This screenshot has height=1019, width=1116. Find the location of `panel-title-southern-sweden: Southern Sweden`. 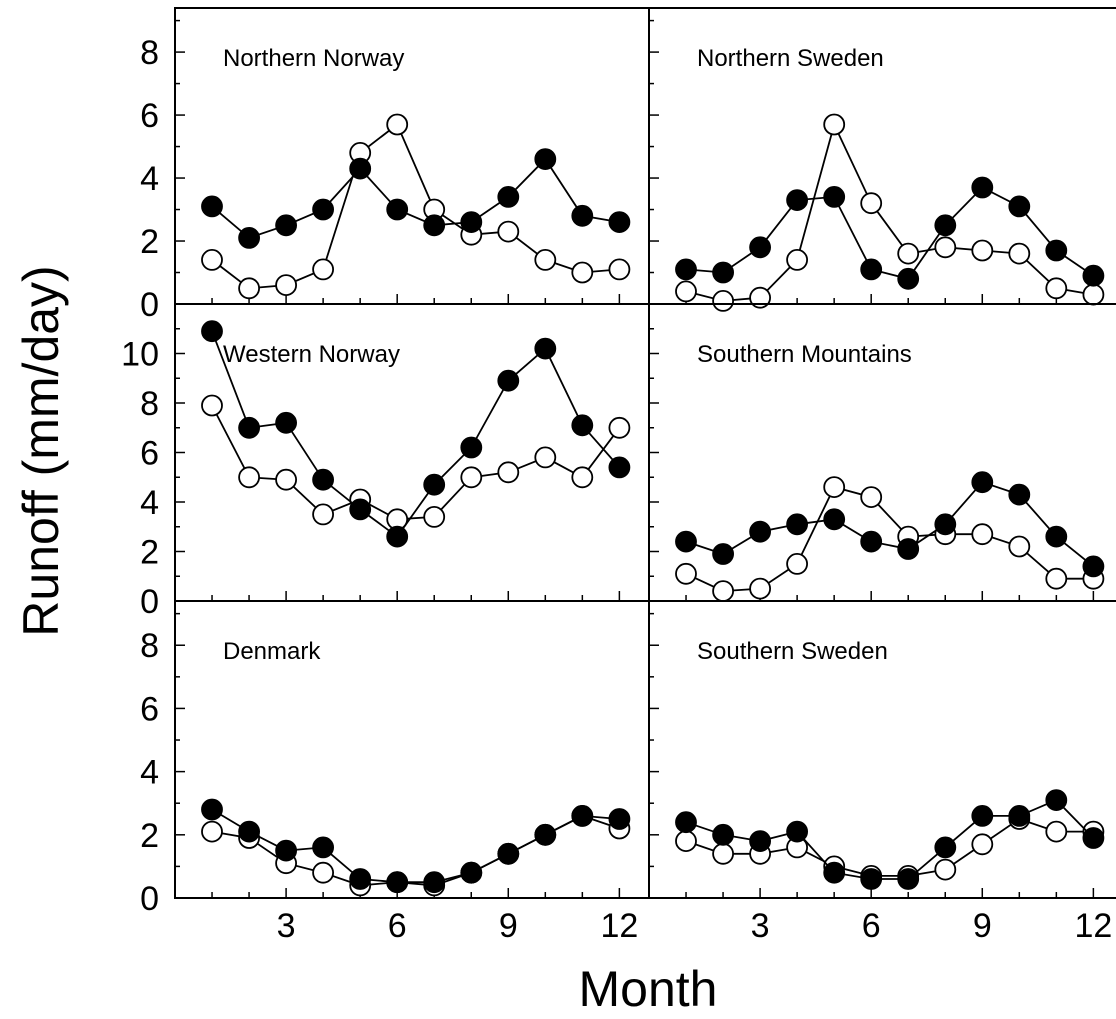

panel-title-southern-sweden: Southern Sweden is located at coordinates (792, 651).